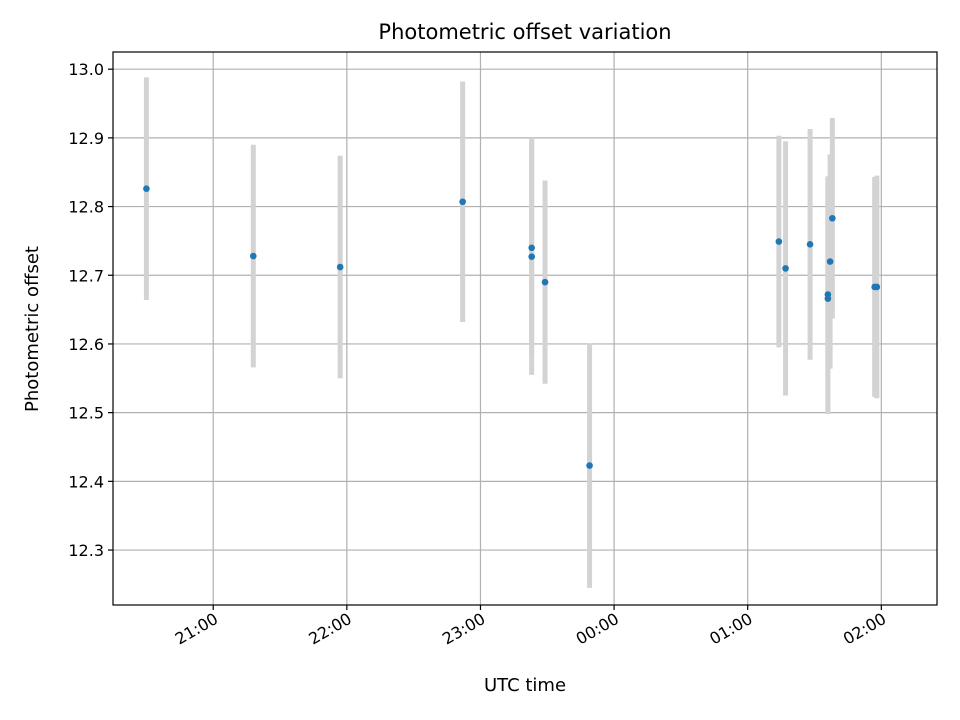  What do you see at coordinates (86, 550) in the screenshot?
I see `y-tick-label: 12.3` at bounding box center [86, 550].